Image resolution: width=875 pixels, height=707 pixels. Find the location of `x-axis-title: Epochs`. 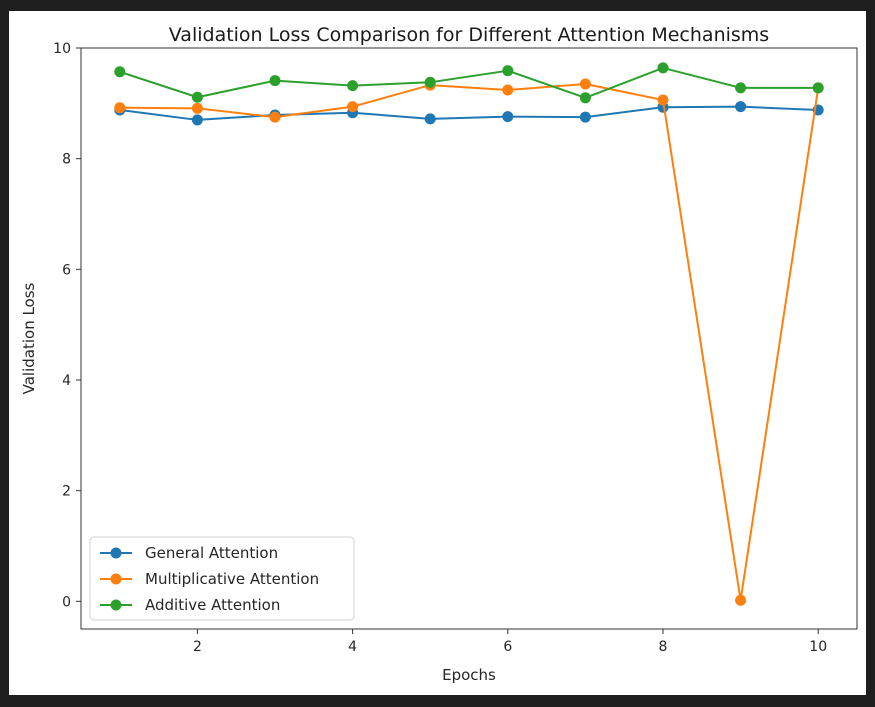

x-axis-title: Epochs is located at coordinates (469, 675).